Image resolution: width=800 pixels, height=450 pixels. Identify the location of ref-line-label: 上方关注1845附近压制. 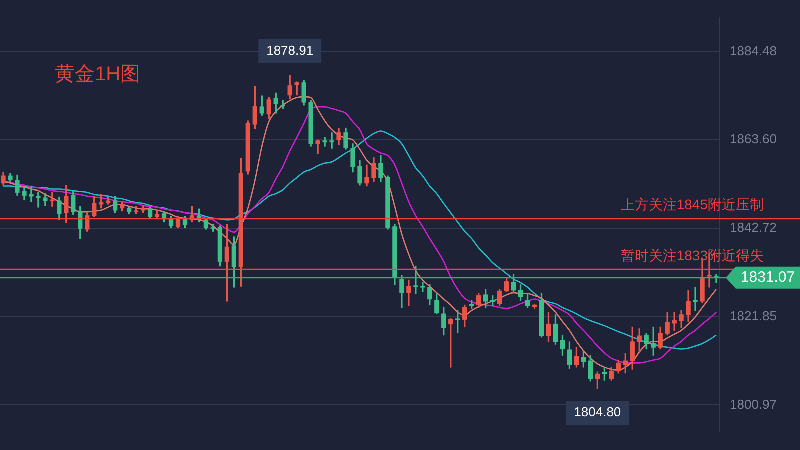
(692, 204).